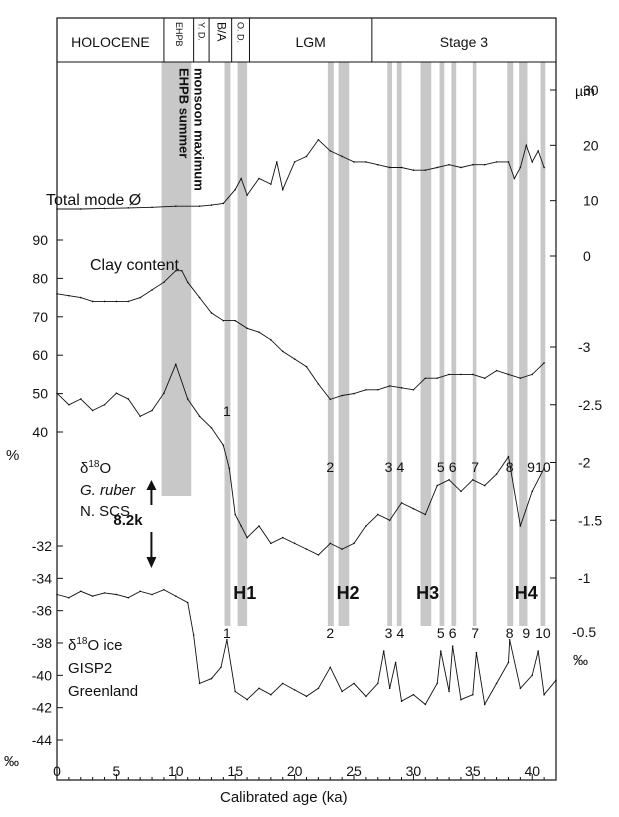 Image resolution: width=619 pixels, height=817 pixels. Describe the element at coordinates (310, 42) in the screenshot. I see `period-label: LGM` at that location.